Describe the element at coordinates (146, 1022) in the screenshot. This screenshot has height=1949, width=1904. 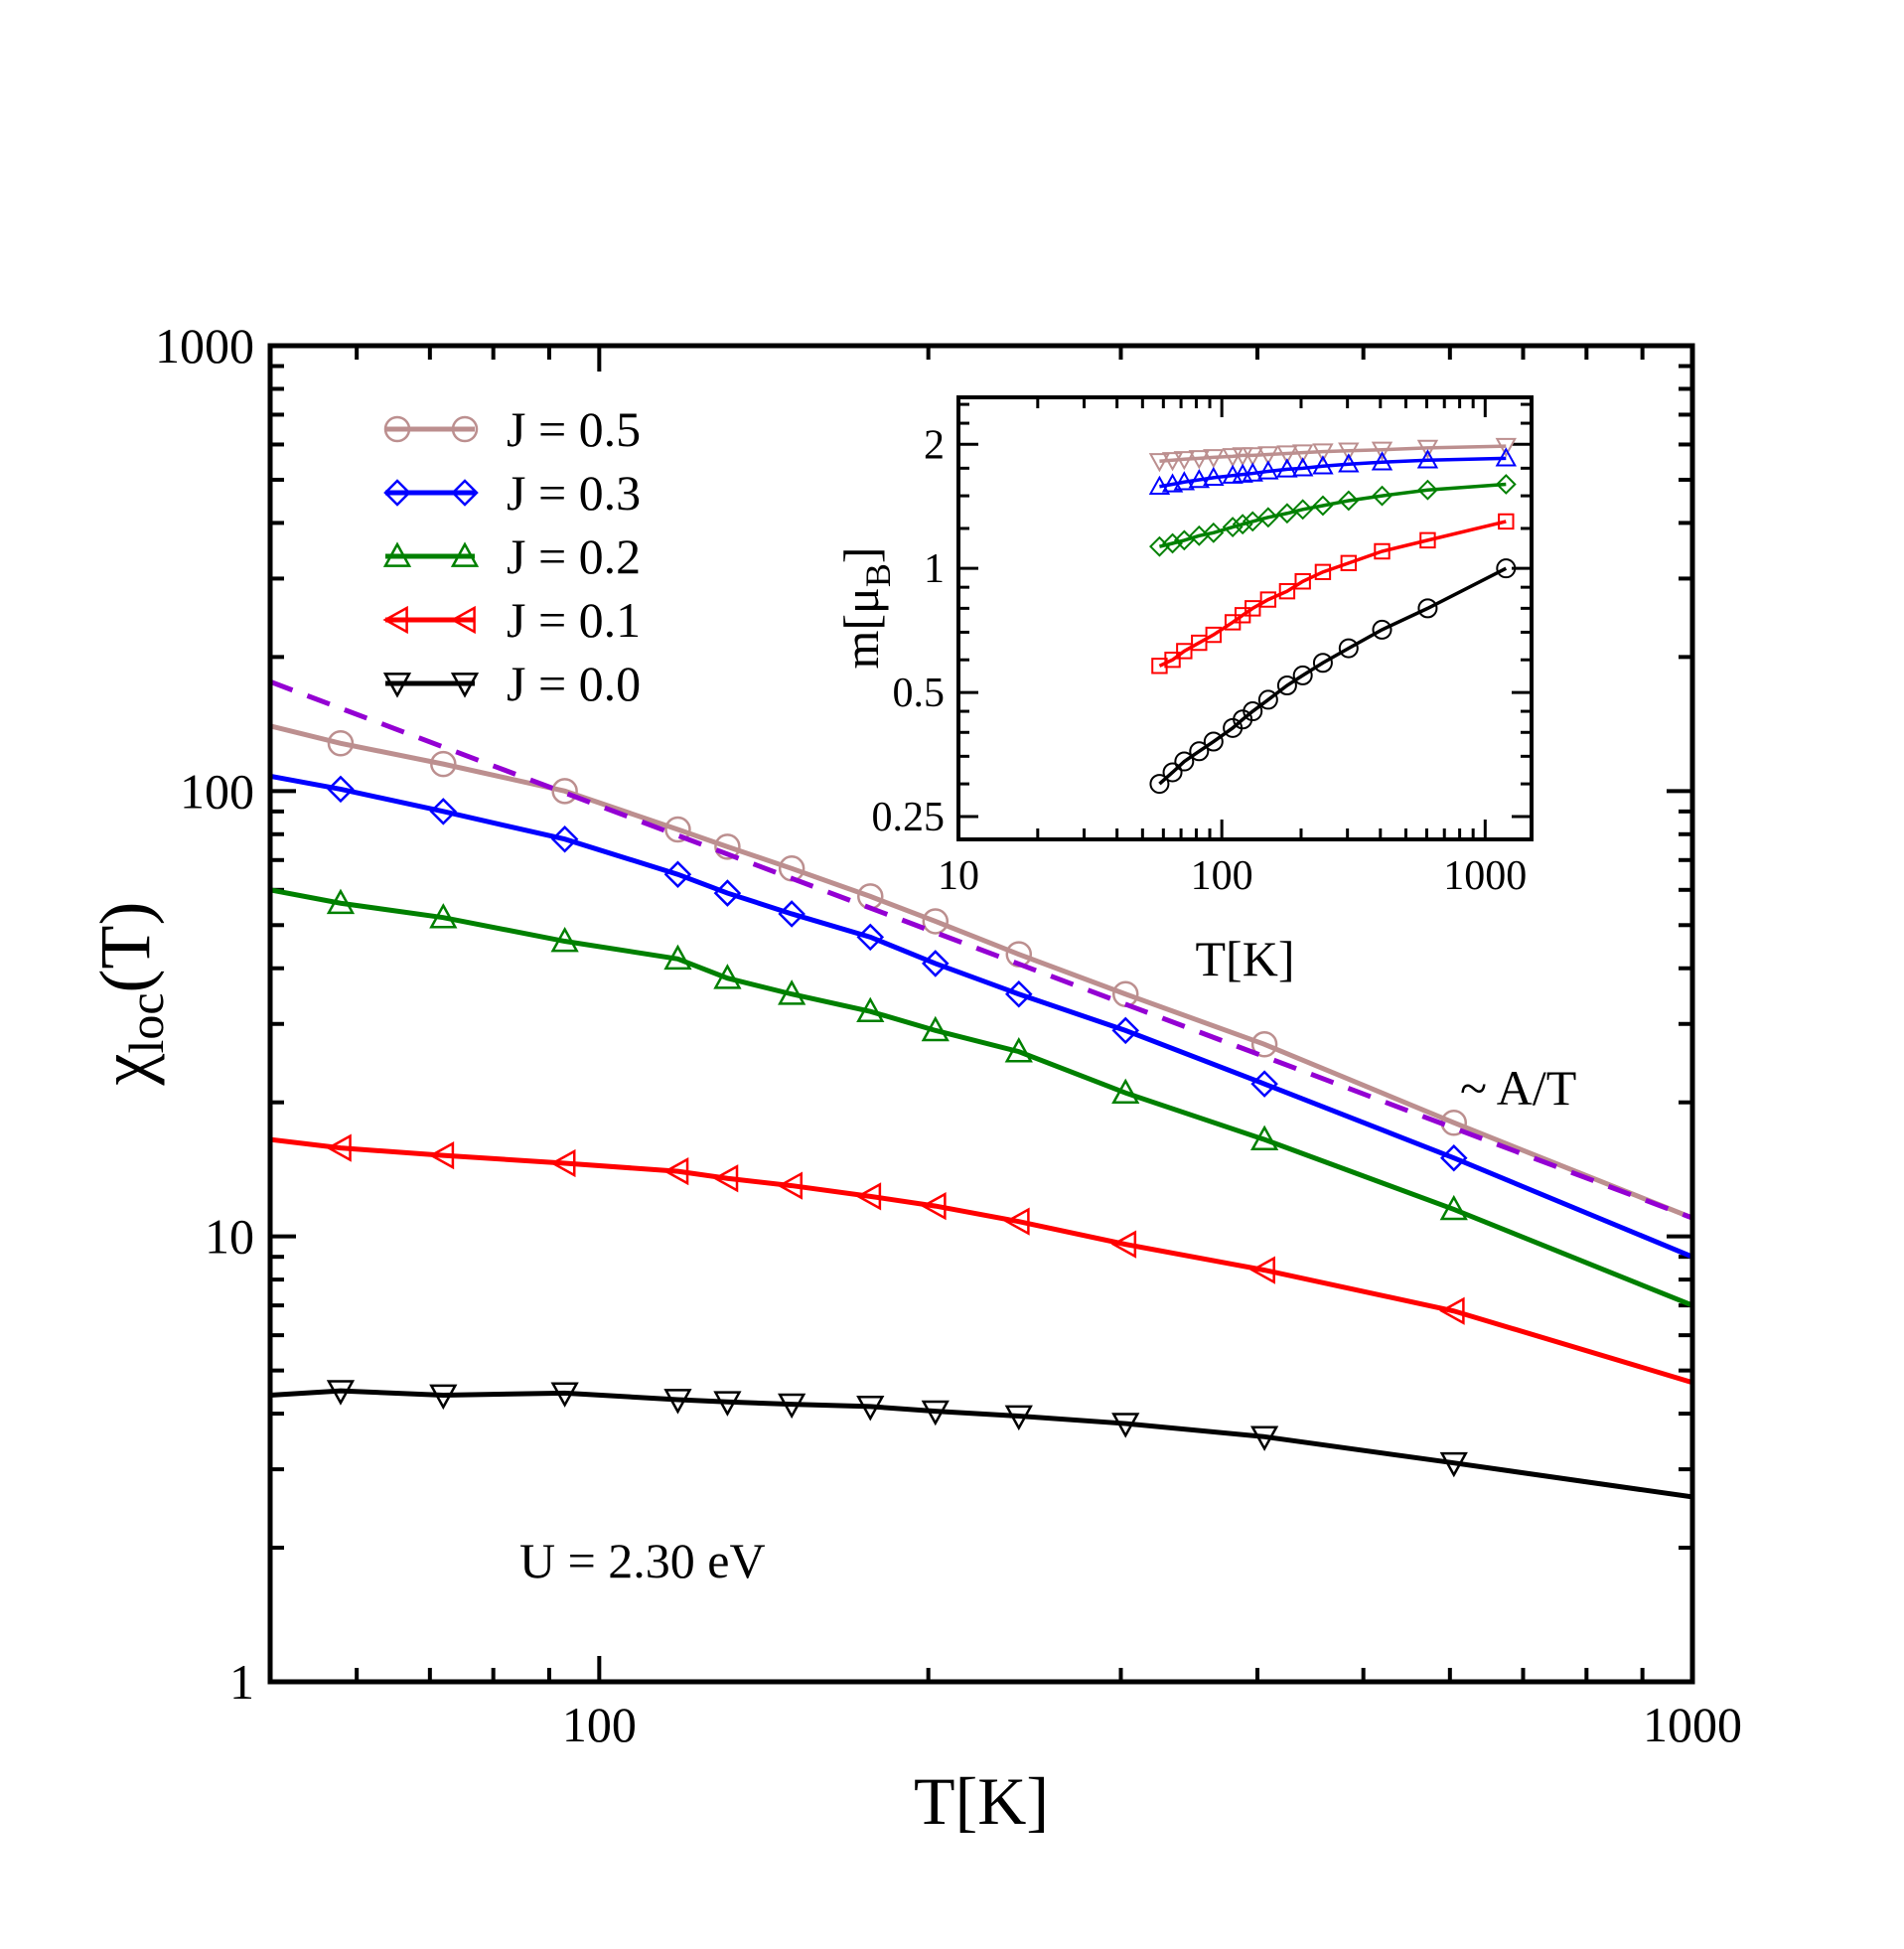
I see `y-axis-label-sub: loc` at that location.